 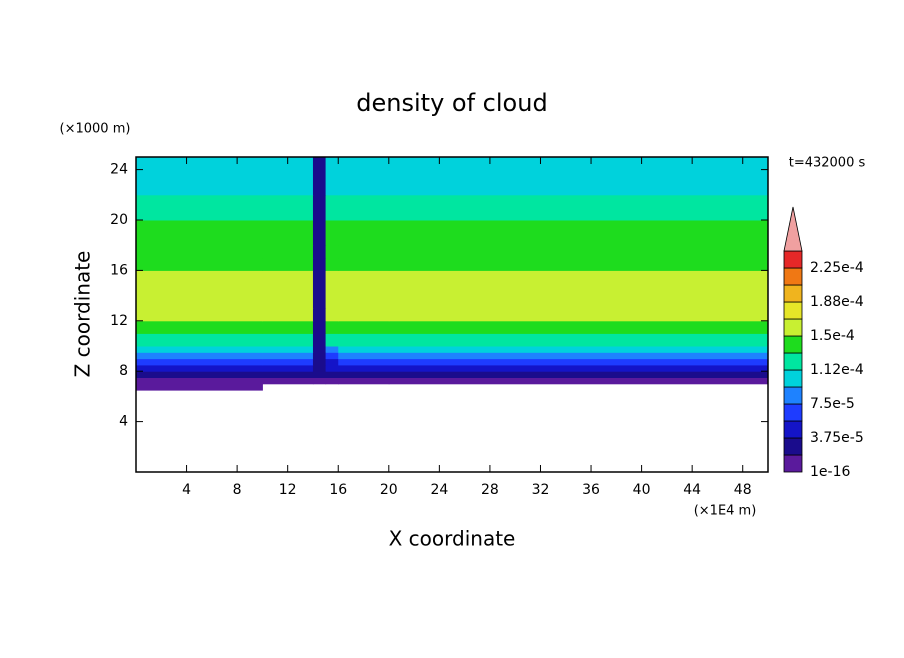 I want to click on x-tick-label: 12, so click(x=288, y=490).